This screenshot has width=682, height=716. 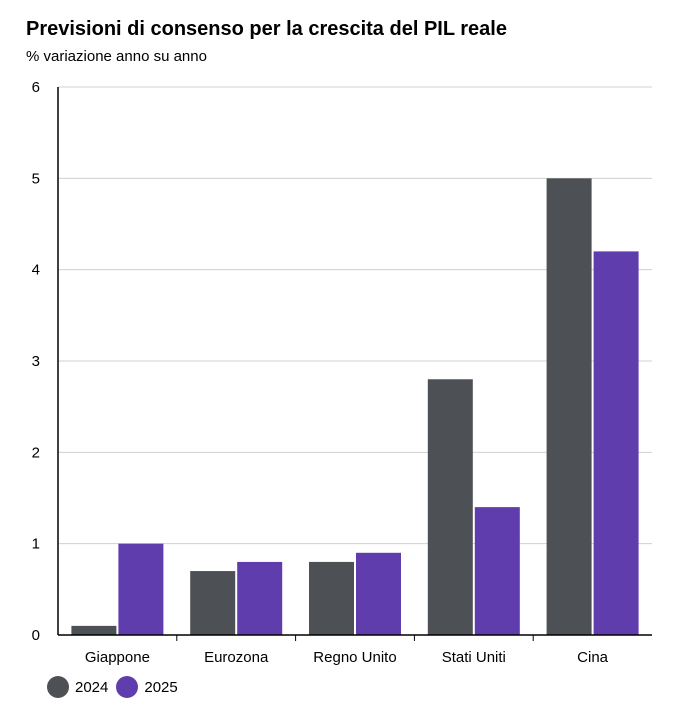 What do you see at coordinates (36, 452) in the screenshot?
I see `y-tick-label-2: 2` at bounding box center [36, 452].